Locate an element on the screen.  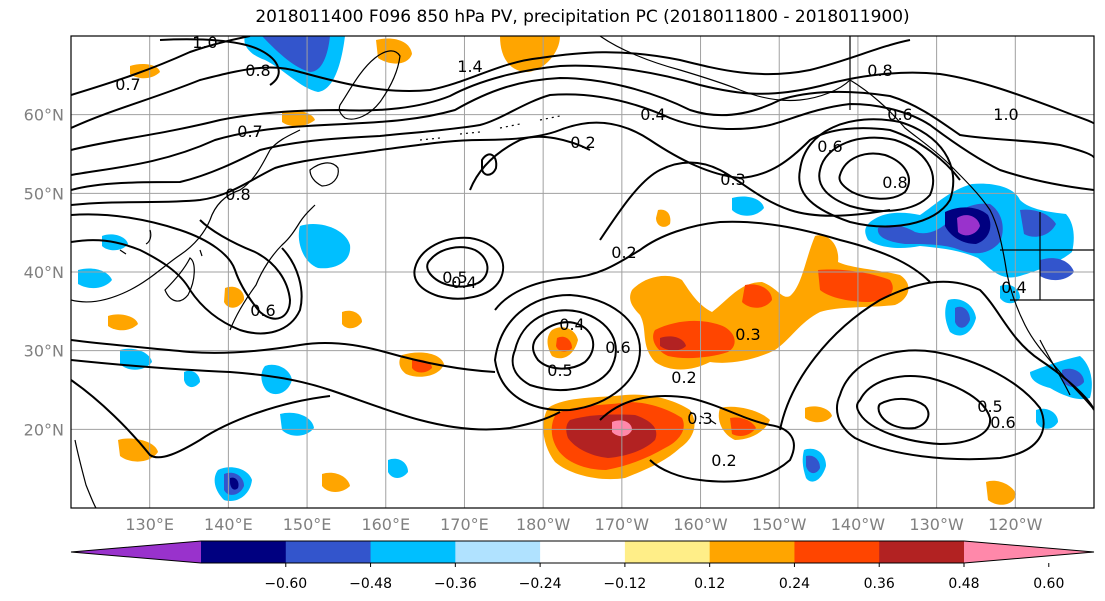
lon-tick-label: 140°E is located at coordinates (228, 524).